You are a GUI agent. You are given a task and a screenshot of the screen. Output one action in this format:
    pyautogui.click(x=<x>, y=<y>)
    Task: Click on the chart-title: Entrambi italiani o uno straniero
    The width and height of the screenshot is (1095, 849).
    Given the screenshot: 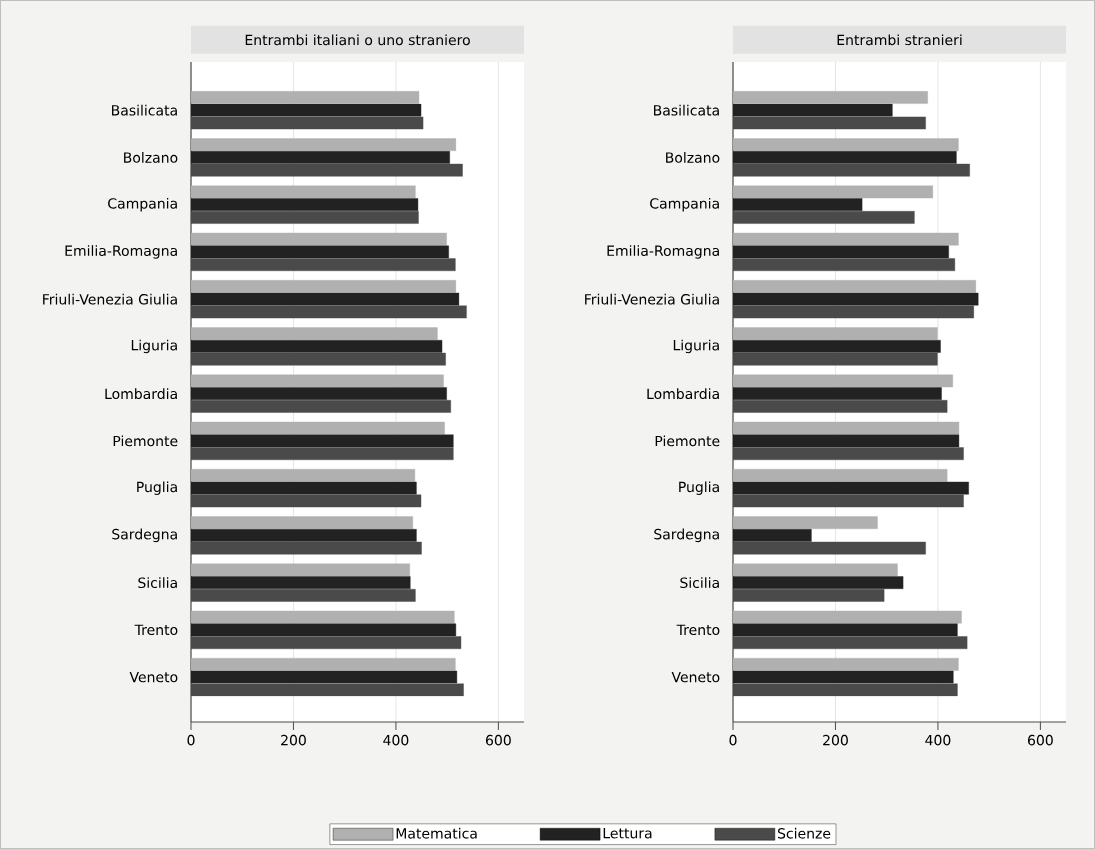 What is the action you would take?
    pyautogui.click(x=357, y=40)
    